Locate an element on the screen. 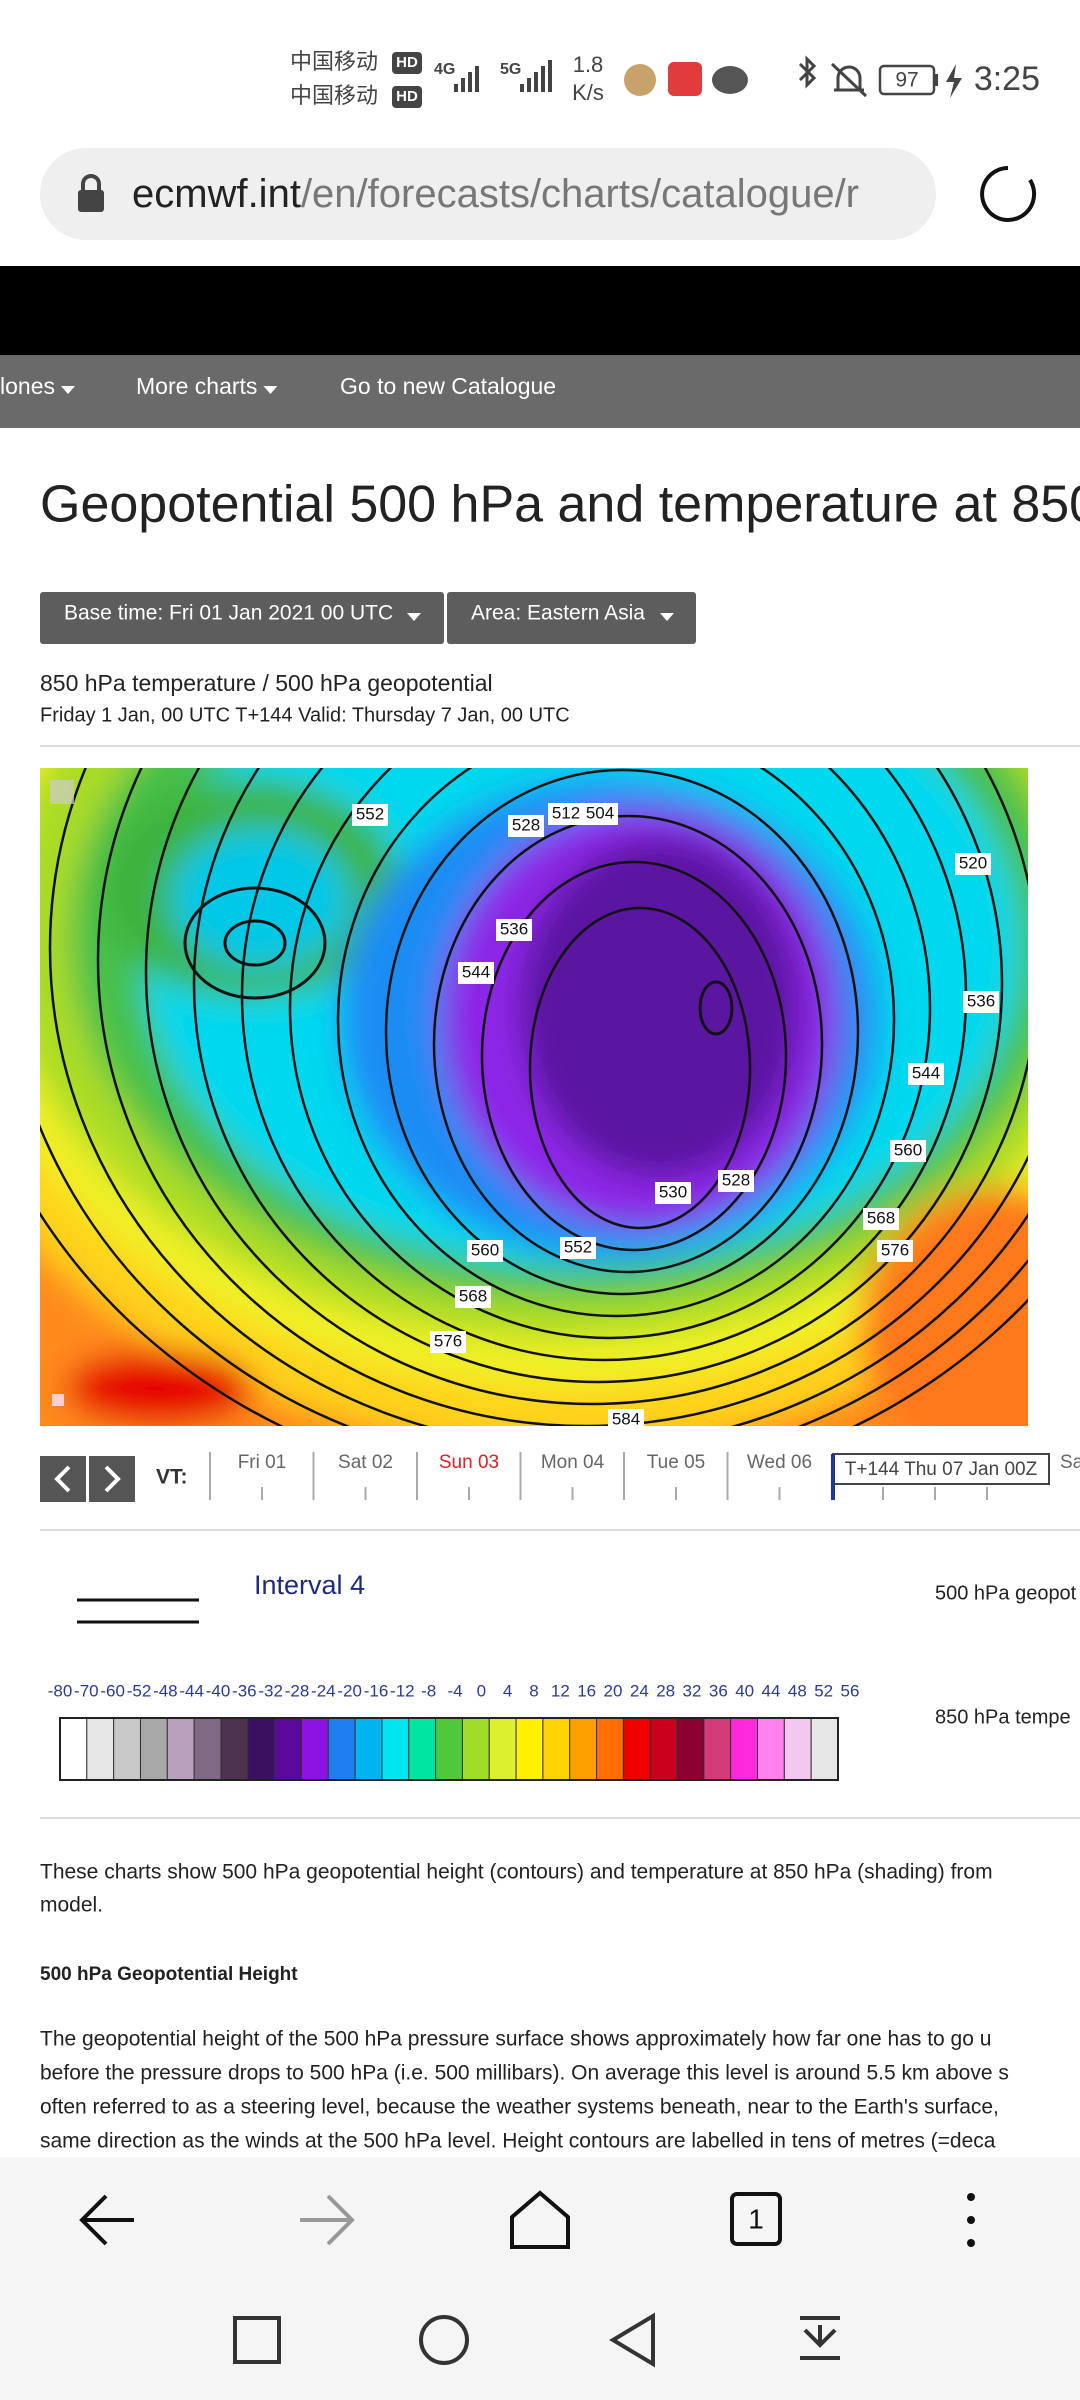 The width and height of the screenshot is (1080, 2400). day-label: Sa is located at coordinates (1070, 1462).